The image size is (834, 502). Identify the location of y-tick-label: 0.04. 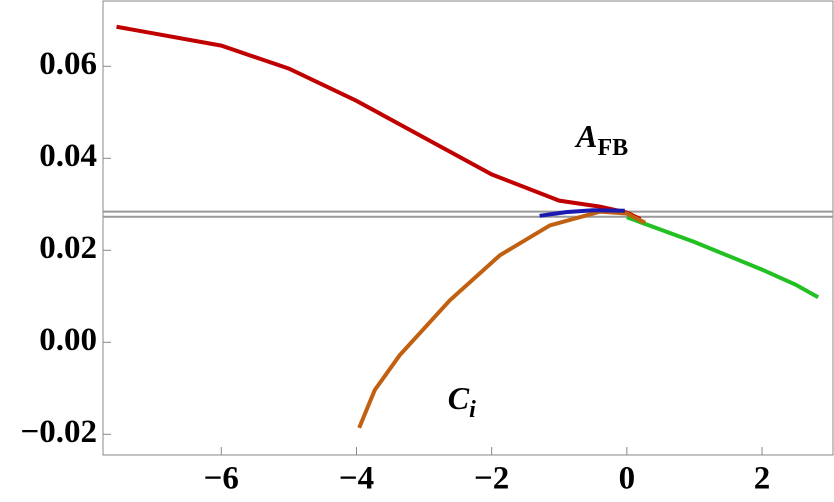
(68, 156).